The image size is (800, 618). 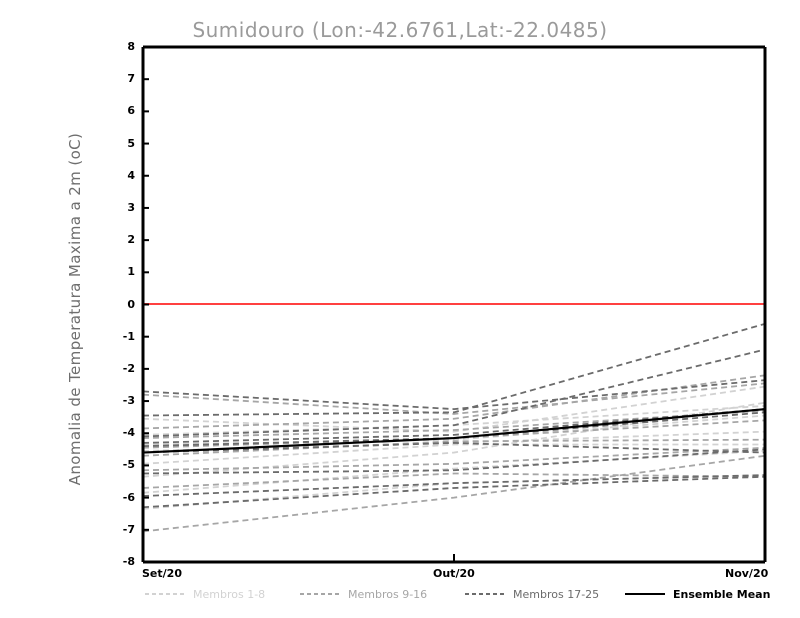 What do you see at coordinates (128, 401) in the screenshot?
I see `y-tick-label: -3` at bounding box center [128, 401].